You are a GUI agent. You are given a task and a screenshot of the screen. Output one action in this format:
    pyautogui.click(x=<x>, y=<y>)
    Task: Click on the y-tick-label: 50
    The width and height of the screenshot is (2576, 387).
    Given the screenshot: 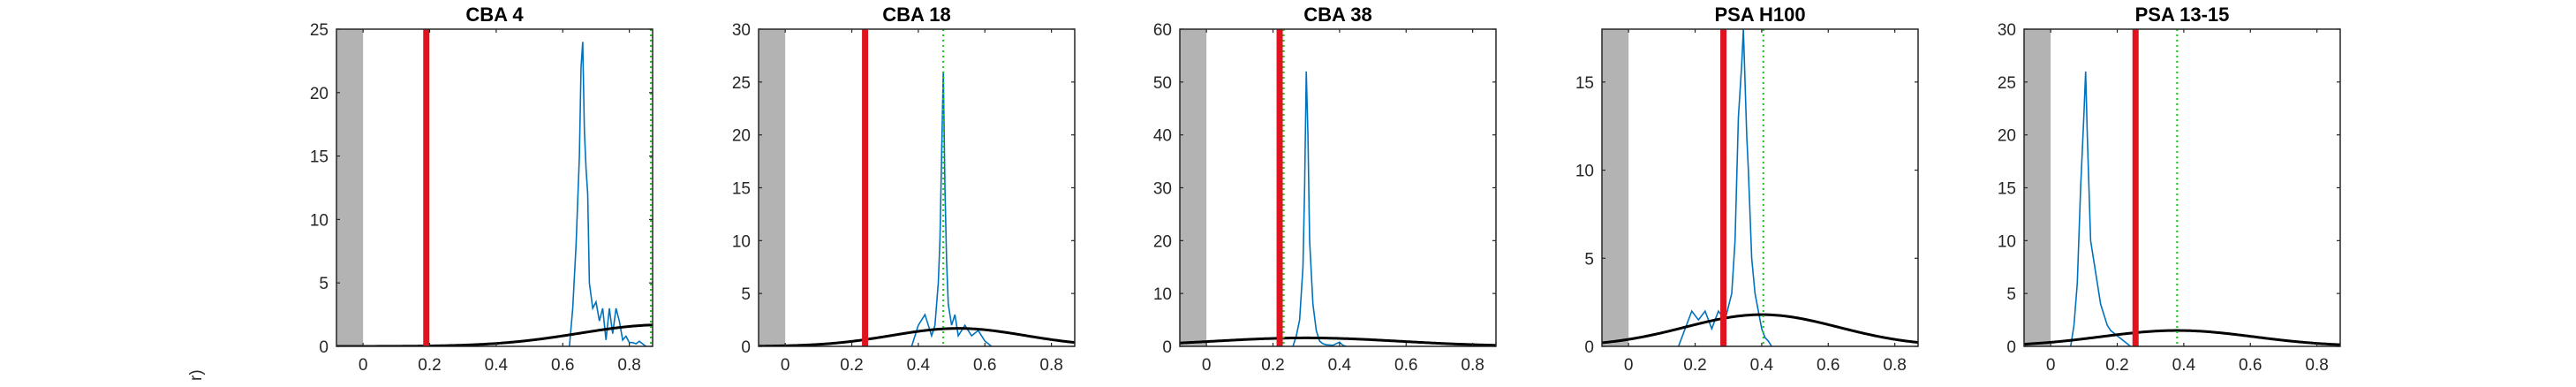 What is the action you would take?
    pyautogui.click(x=1162, y=83)
    